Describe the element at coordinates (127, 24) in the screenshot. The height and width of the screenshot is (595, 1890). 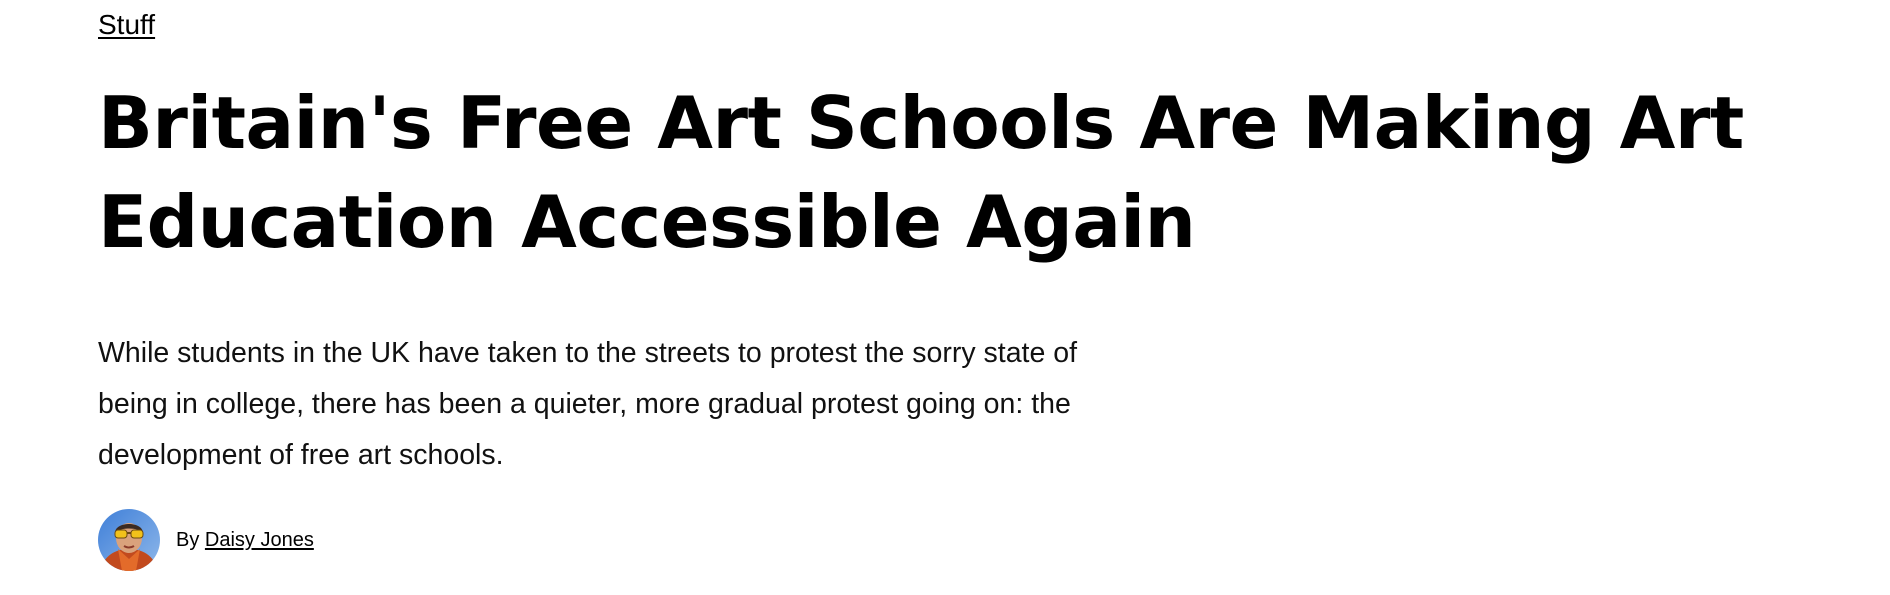
I see `section-link: Stuff` at that location.